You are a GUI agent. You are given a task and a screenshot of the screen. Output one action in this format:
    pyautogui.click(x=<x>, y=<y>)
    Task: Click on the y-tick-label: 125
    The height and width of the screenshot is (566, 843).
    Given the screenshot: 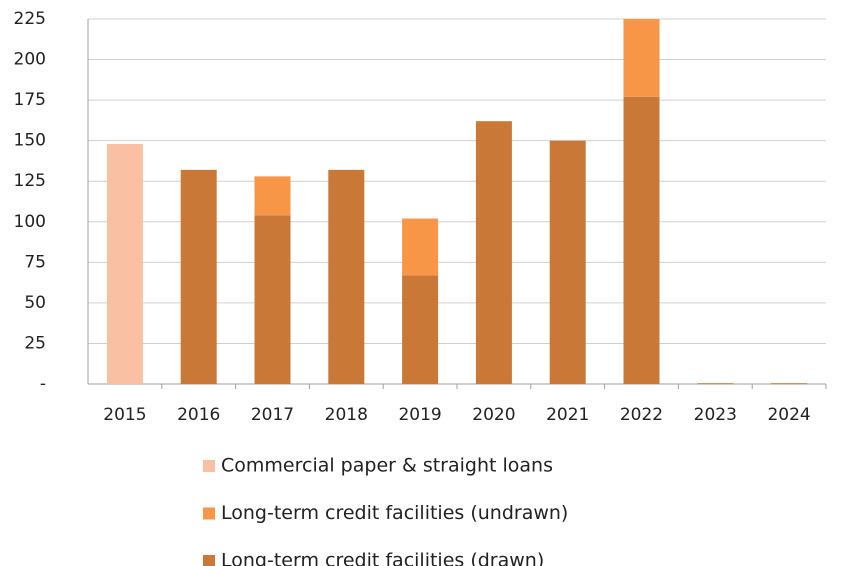 What is the action you would take?
    pyautogui.click(x=30, y=181)
    